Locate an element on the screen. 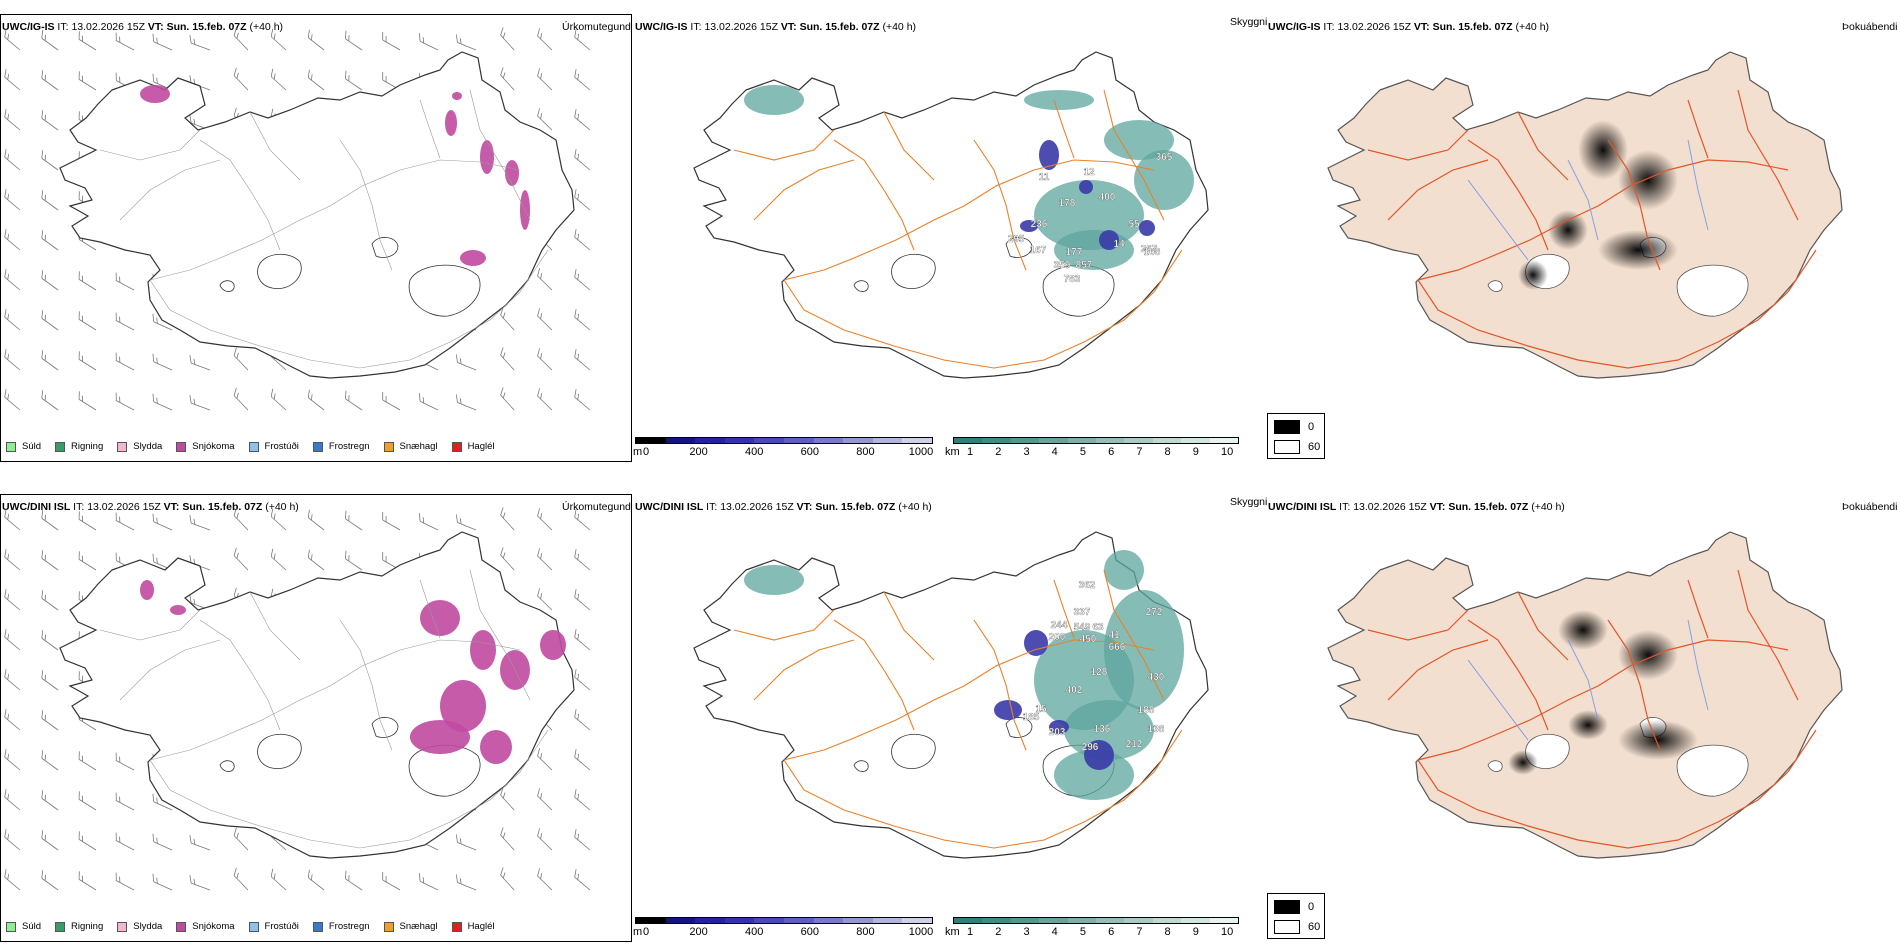 Image resolution: width=1900 pixels, height=950 pixels. precip-map is located at coordinates (297, 699).